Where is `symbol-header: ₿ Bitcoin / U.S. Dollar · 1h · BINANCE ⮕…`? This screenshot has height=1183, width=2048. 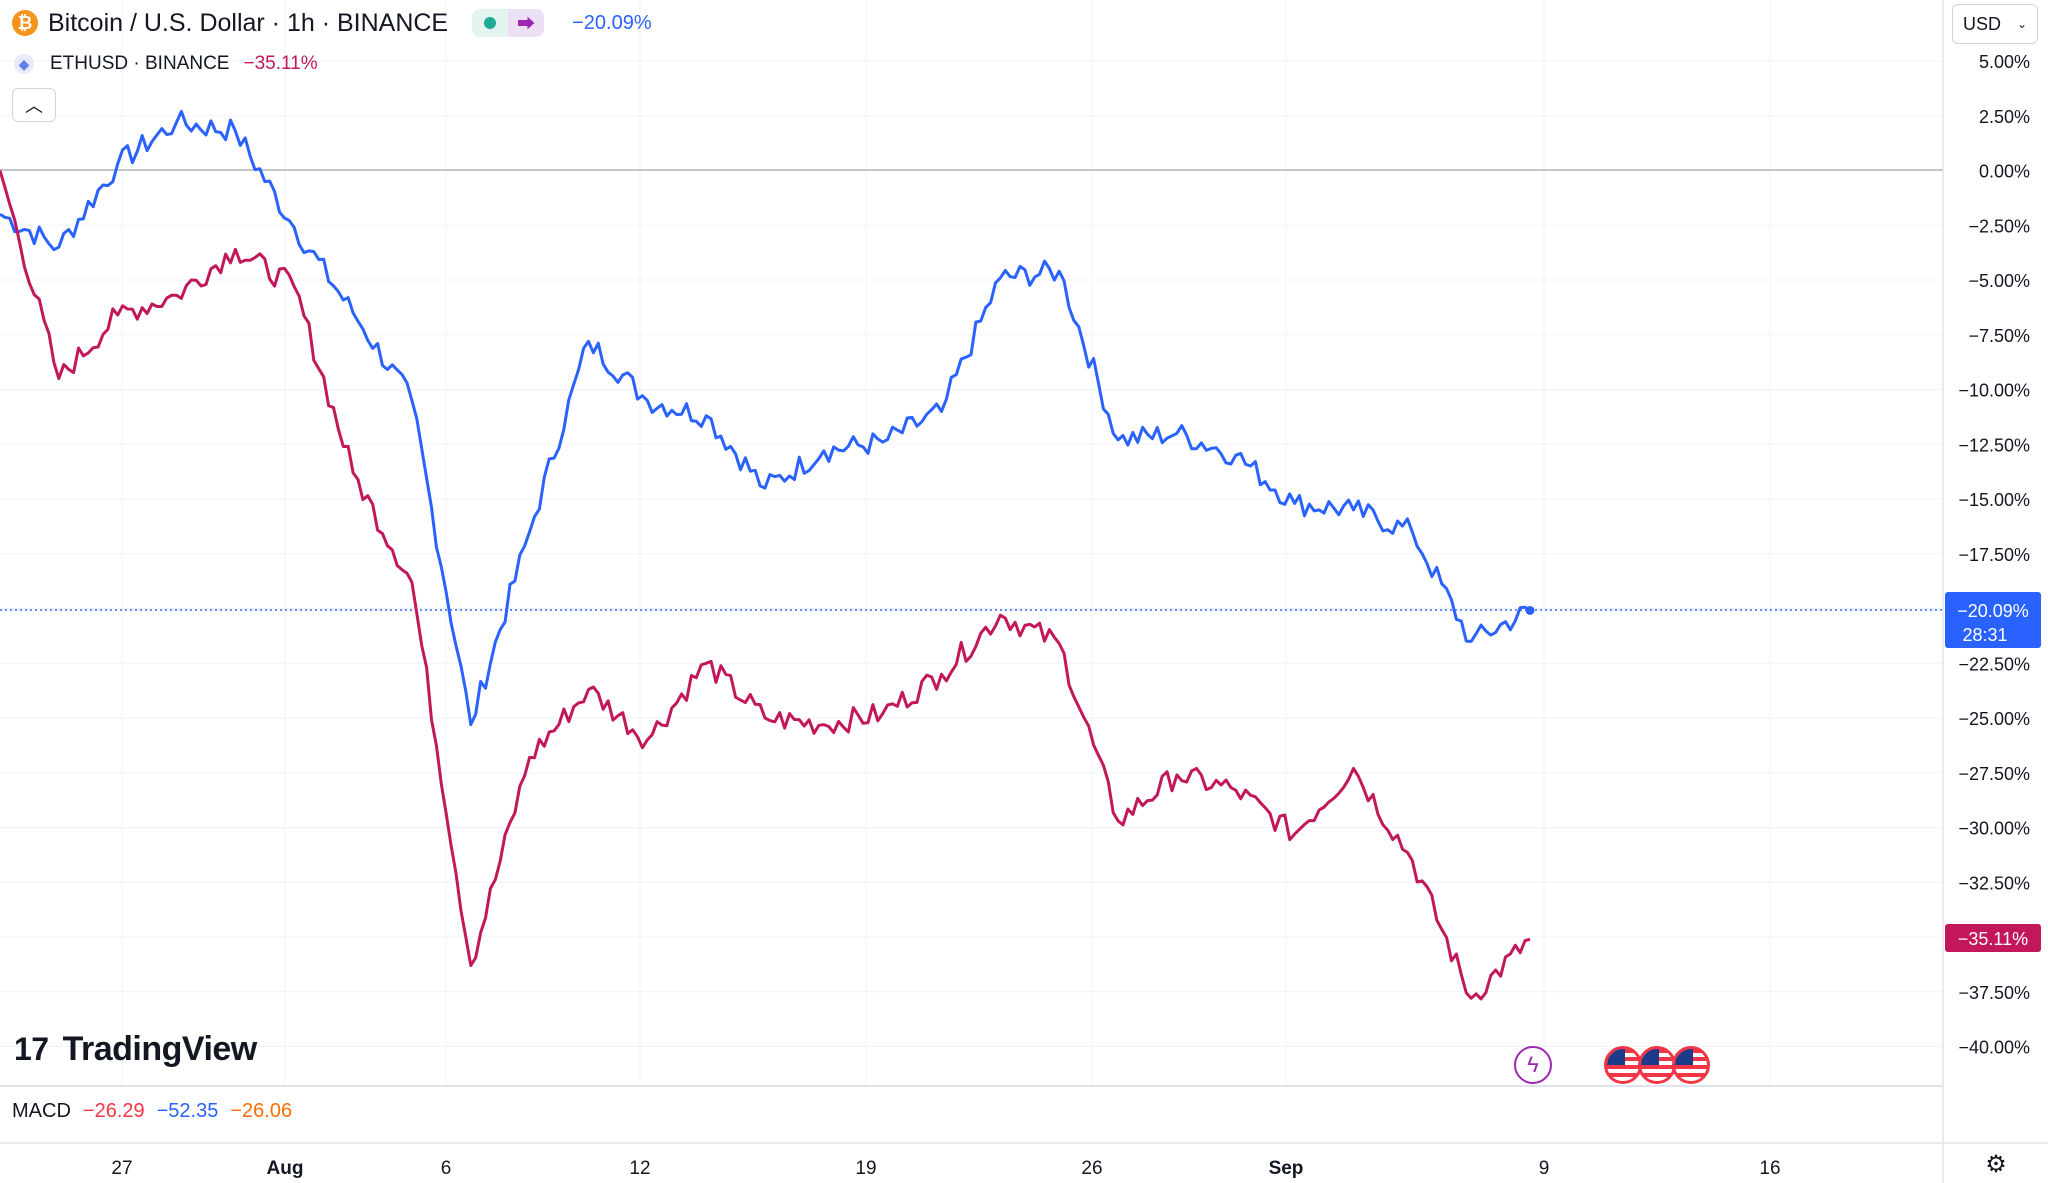
symbol-header: ₿ Bitcoin / U.S. Dollar · 1h · BINANCE ⮕… is located at coordinates (332, 23).